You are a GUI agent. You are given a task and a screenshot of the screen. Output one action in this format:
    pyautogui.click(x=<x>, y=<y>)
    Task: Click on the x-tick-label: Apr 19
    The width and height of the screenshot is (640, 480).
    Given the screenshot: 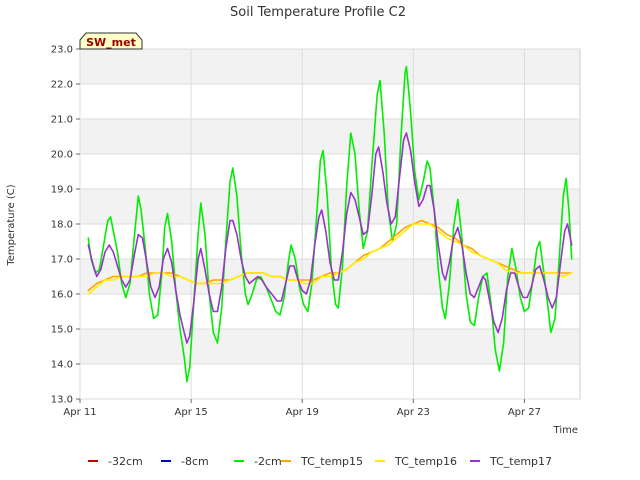 What is the action you would take?
    pyautogui.click(x=302, y=412)
    